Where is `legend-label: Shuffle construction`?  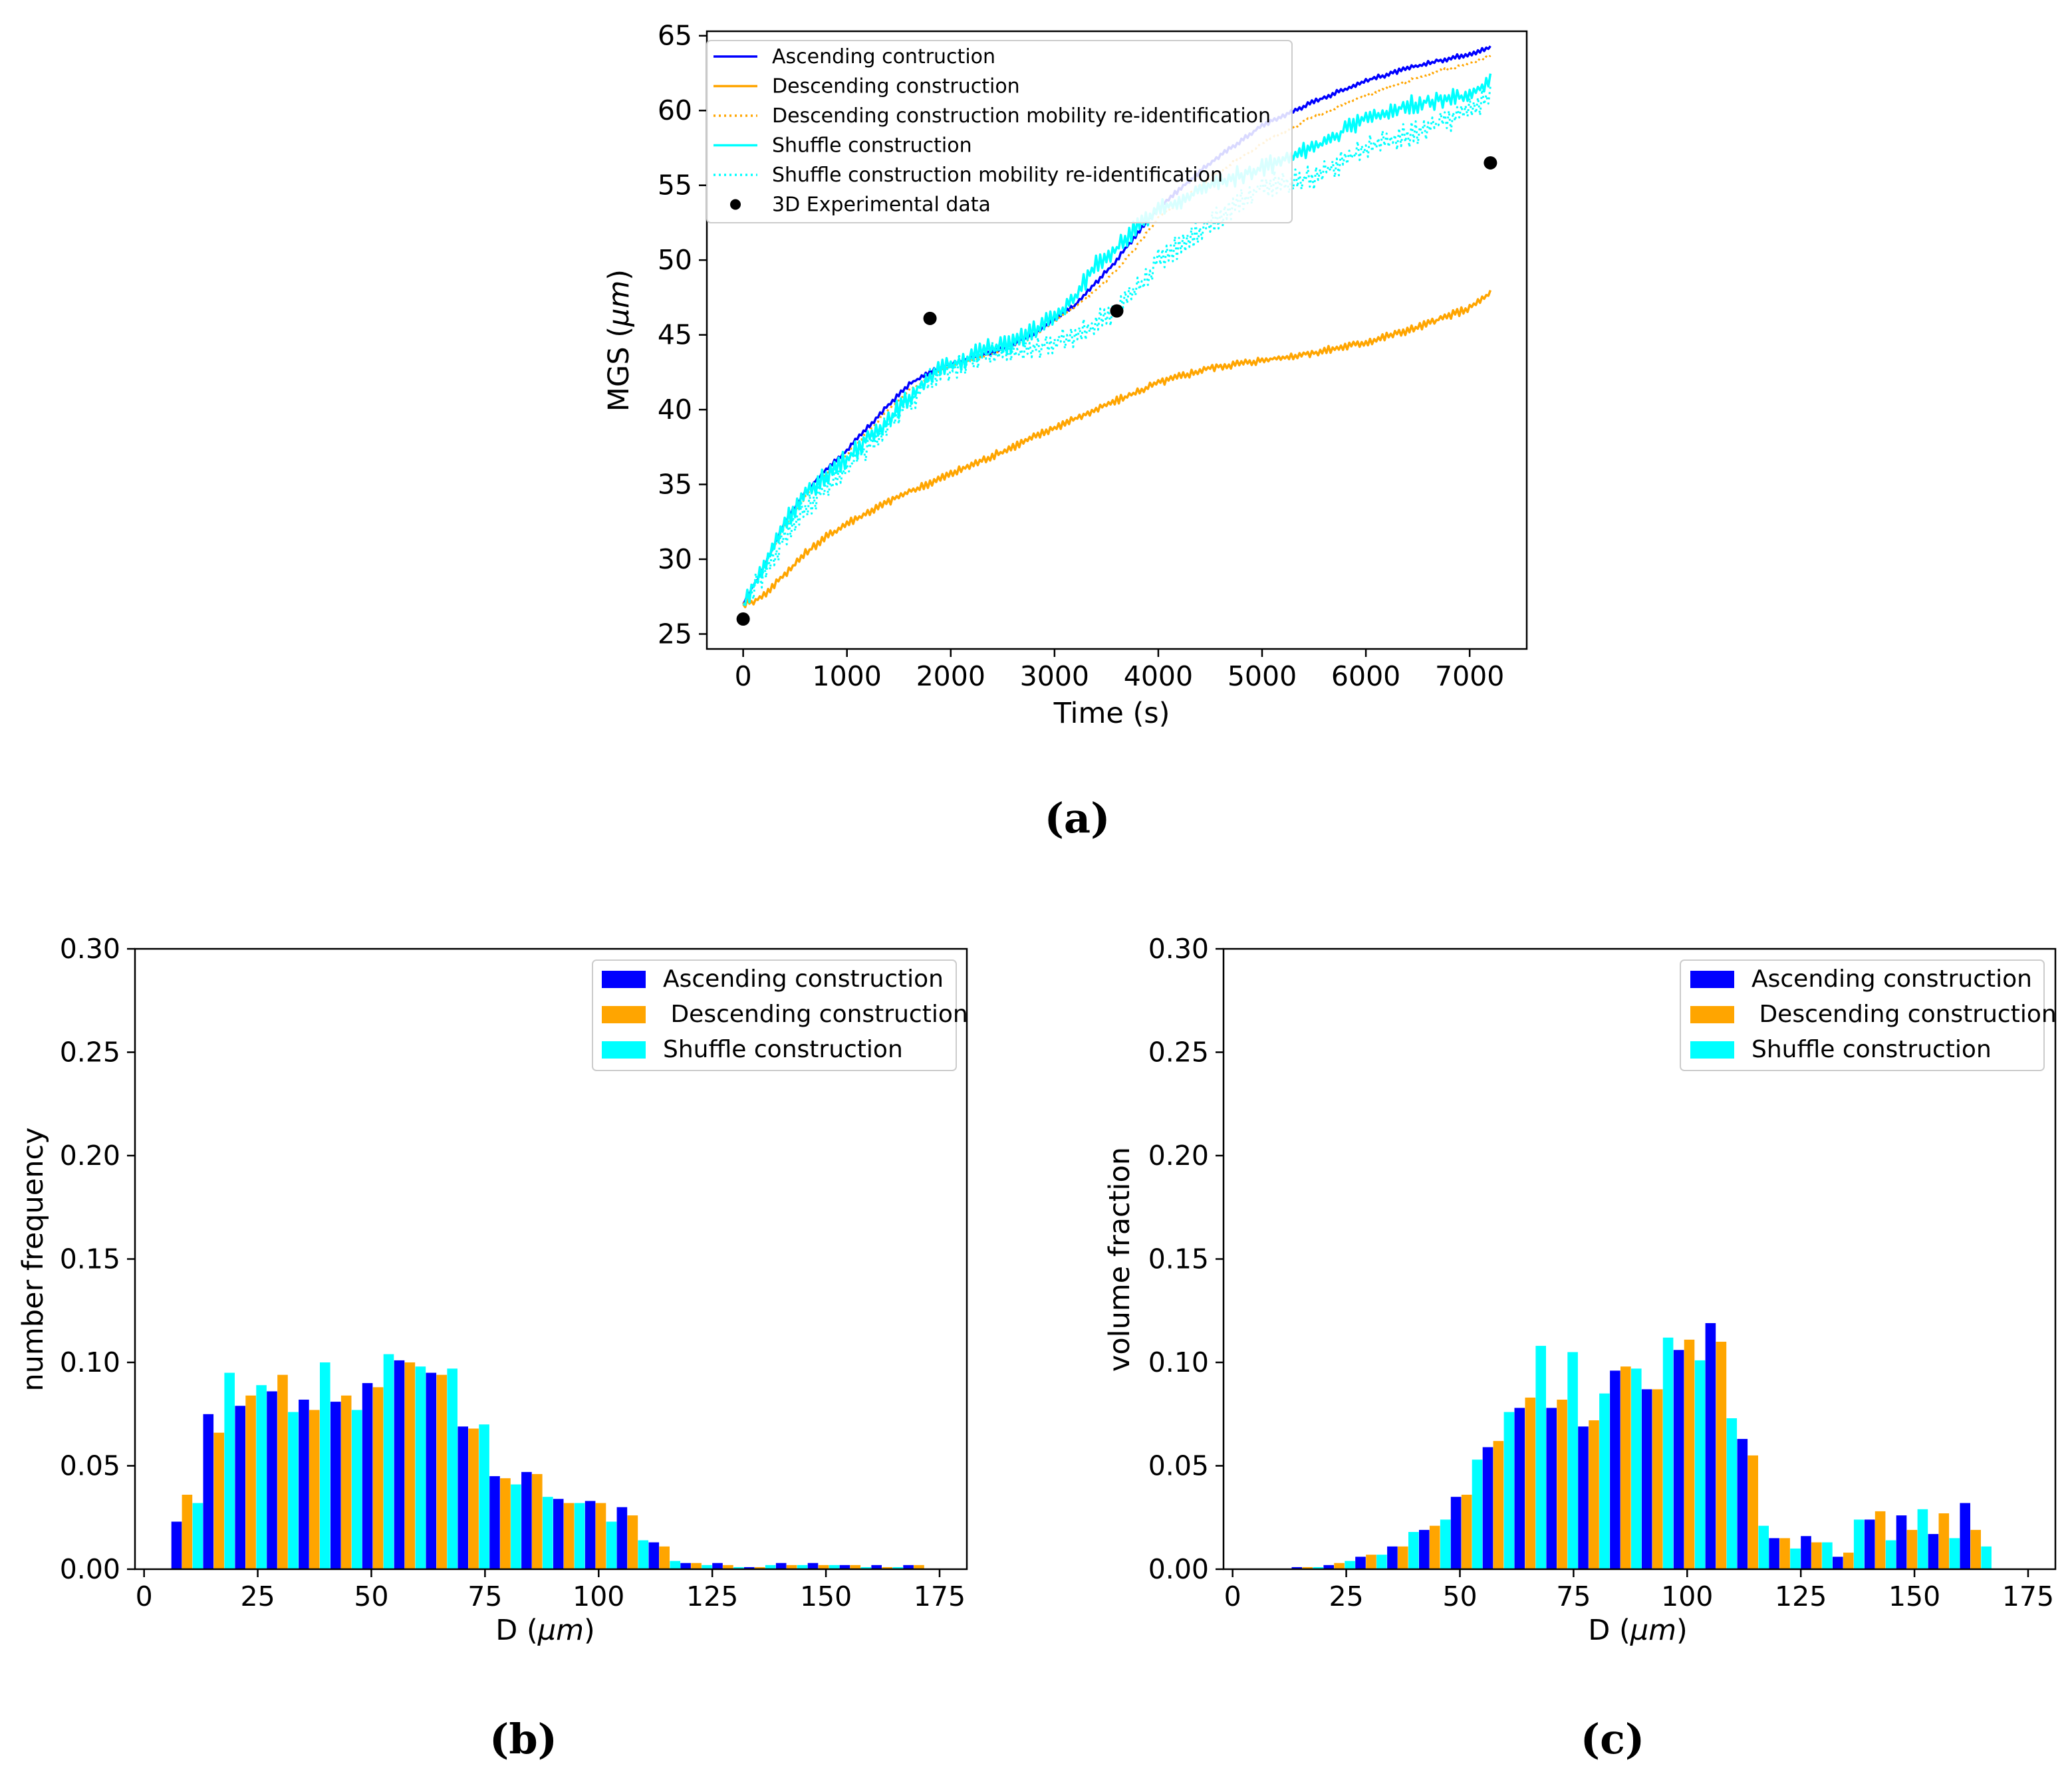 legend-label: Shuffle construction is located at coordinates (872, 146).